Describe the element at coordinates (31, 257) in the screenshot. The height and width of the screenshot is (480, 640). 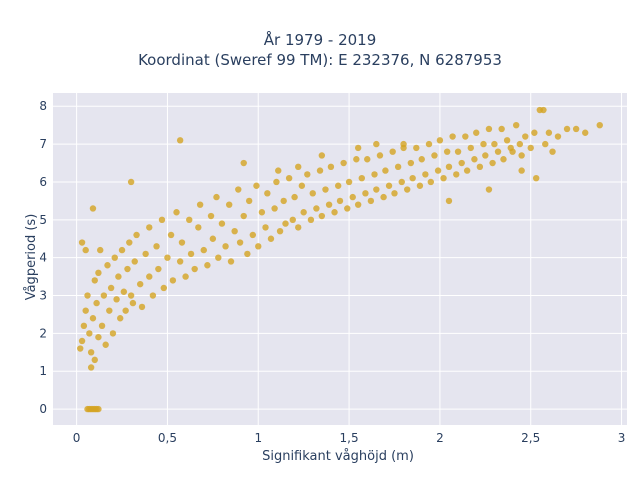
I see `y-axis-title: Vågperiod (s)` at that location.